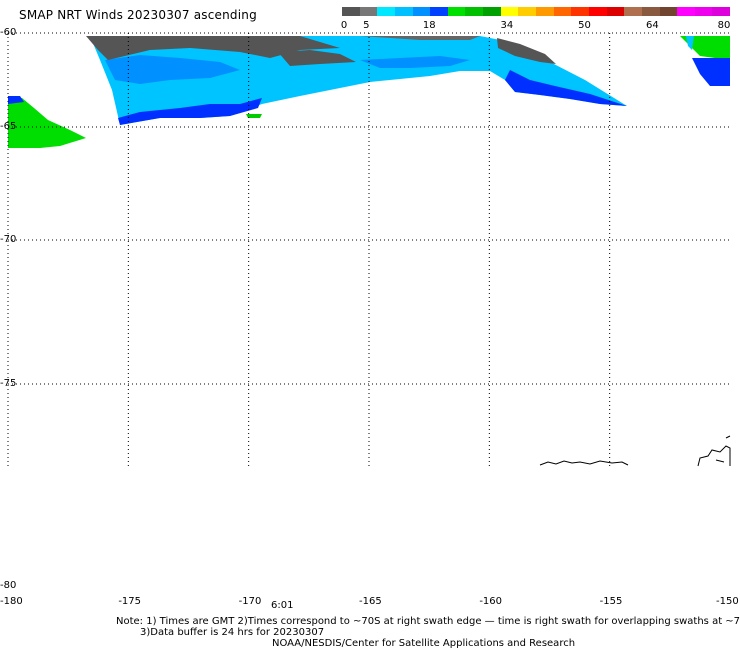  What do you see at coordinates (47, 123) in the screenshot?
I see `swath-left-green` at bounding box center [47, 123].